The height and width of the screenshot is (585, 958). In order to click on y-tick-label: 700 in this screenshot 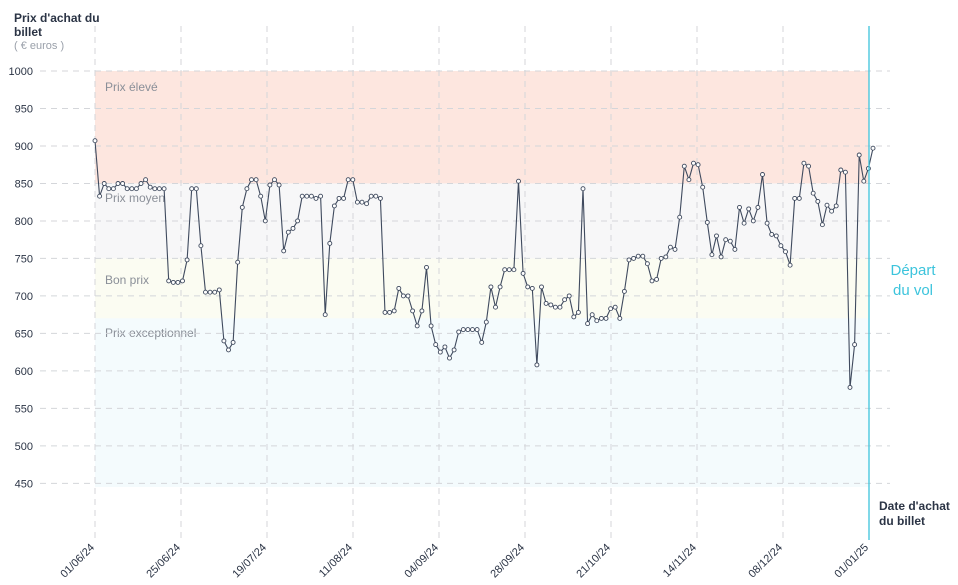, I will do `click(24, 297)`.